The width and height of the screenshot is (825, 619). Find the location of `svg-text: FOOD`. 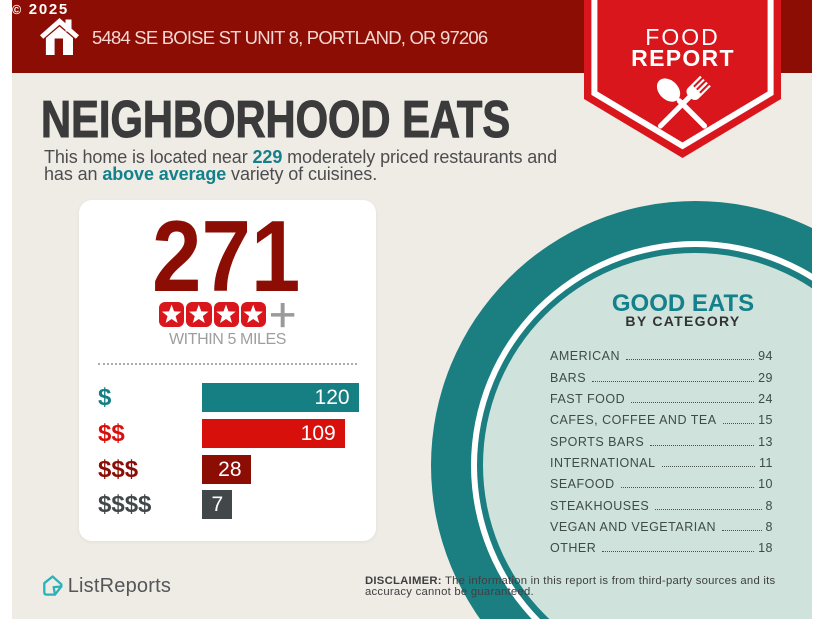

svg-text: FOOD is located at coordinates (682, 37).